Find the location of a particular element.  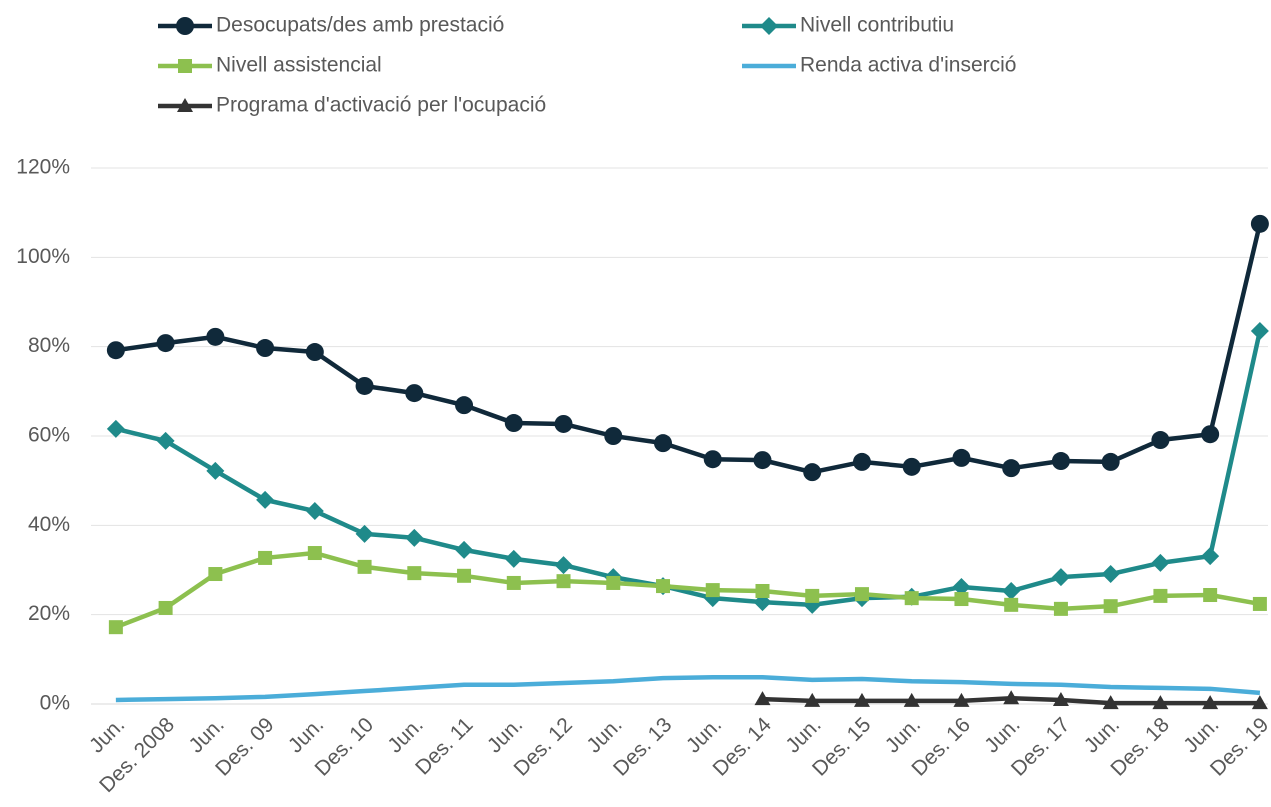

y-tick-label: 40% is located at coordinates (49, 524).